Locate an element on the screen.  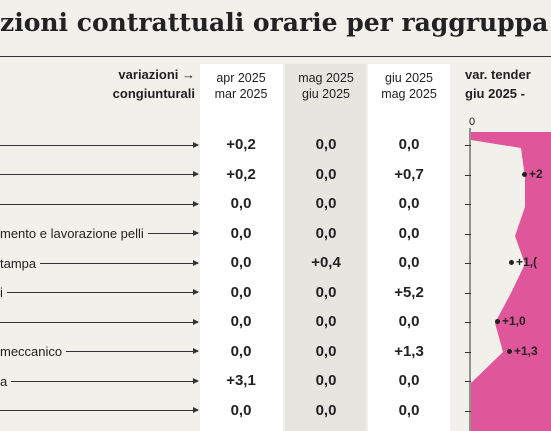
column-header: apr 2025 is located at coordinates (241, 78).